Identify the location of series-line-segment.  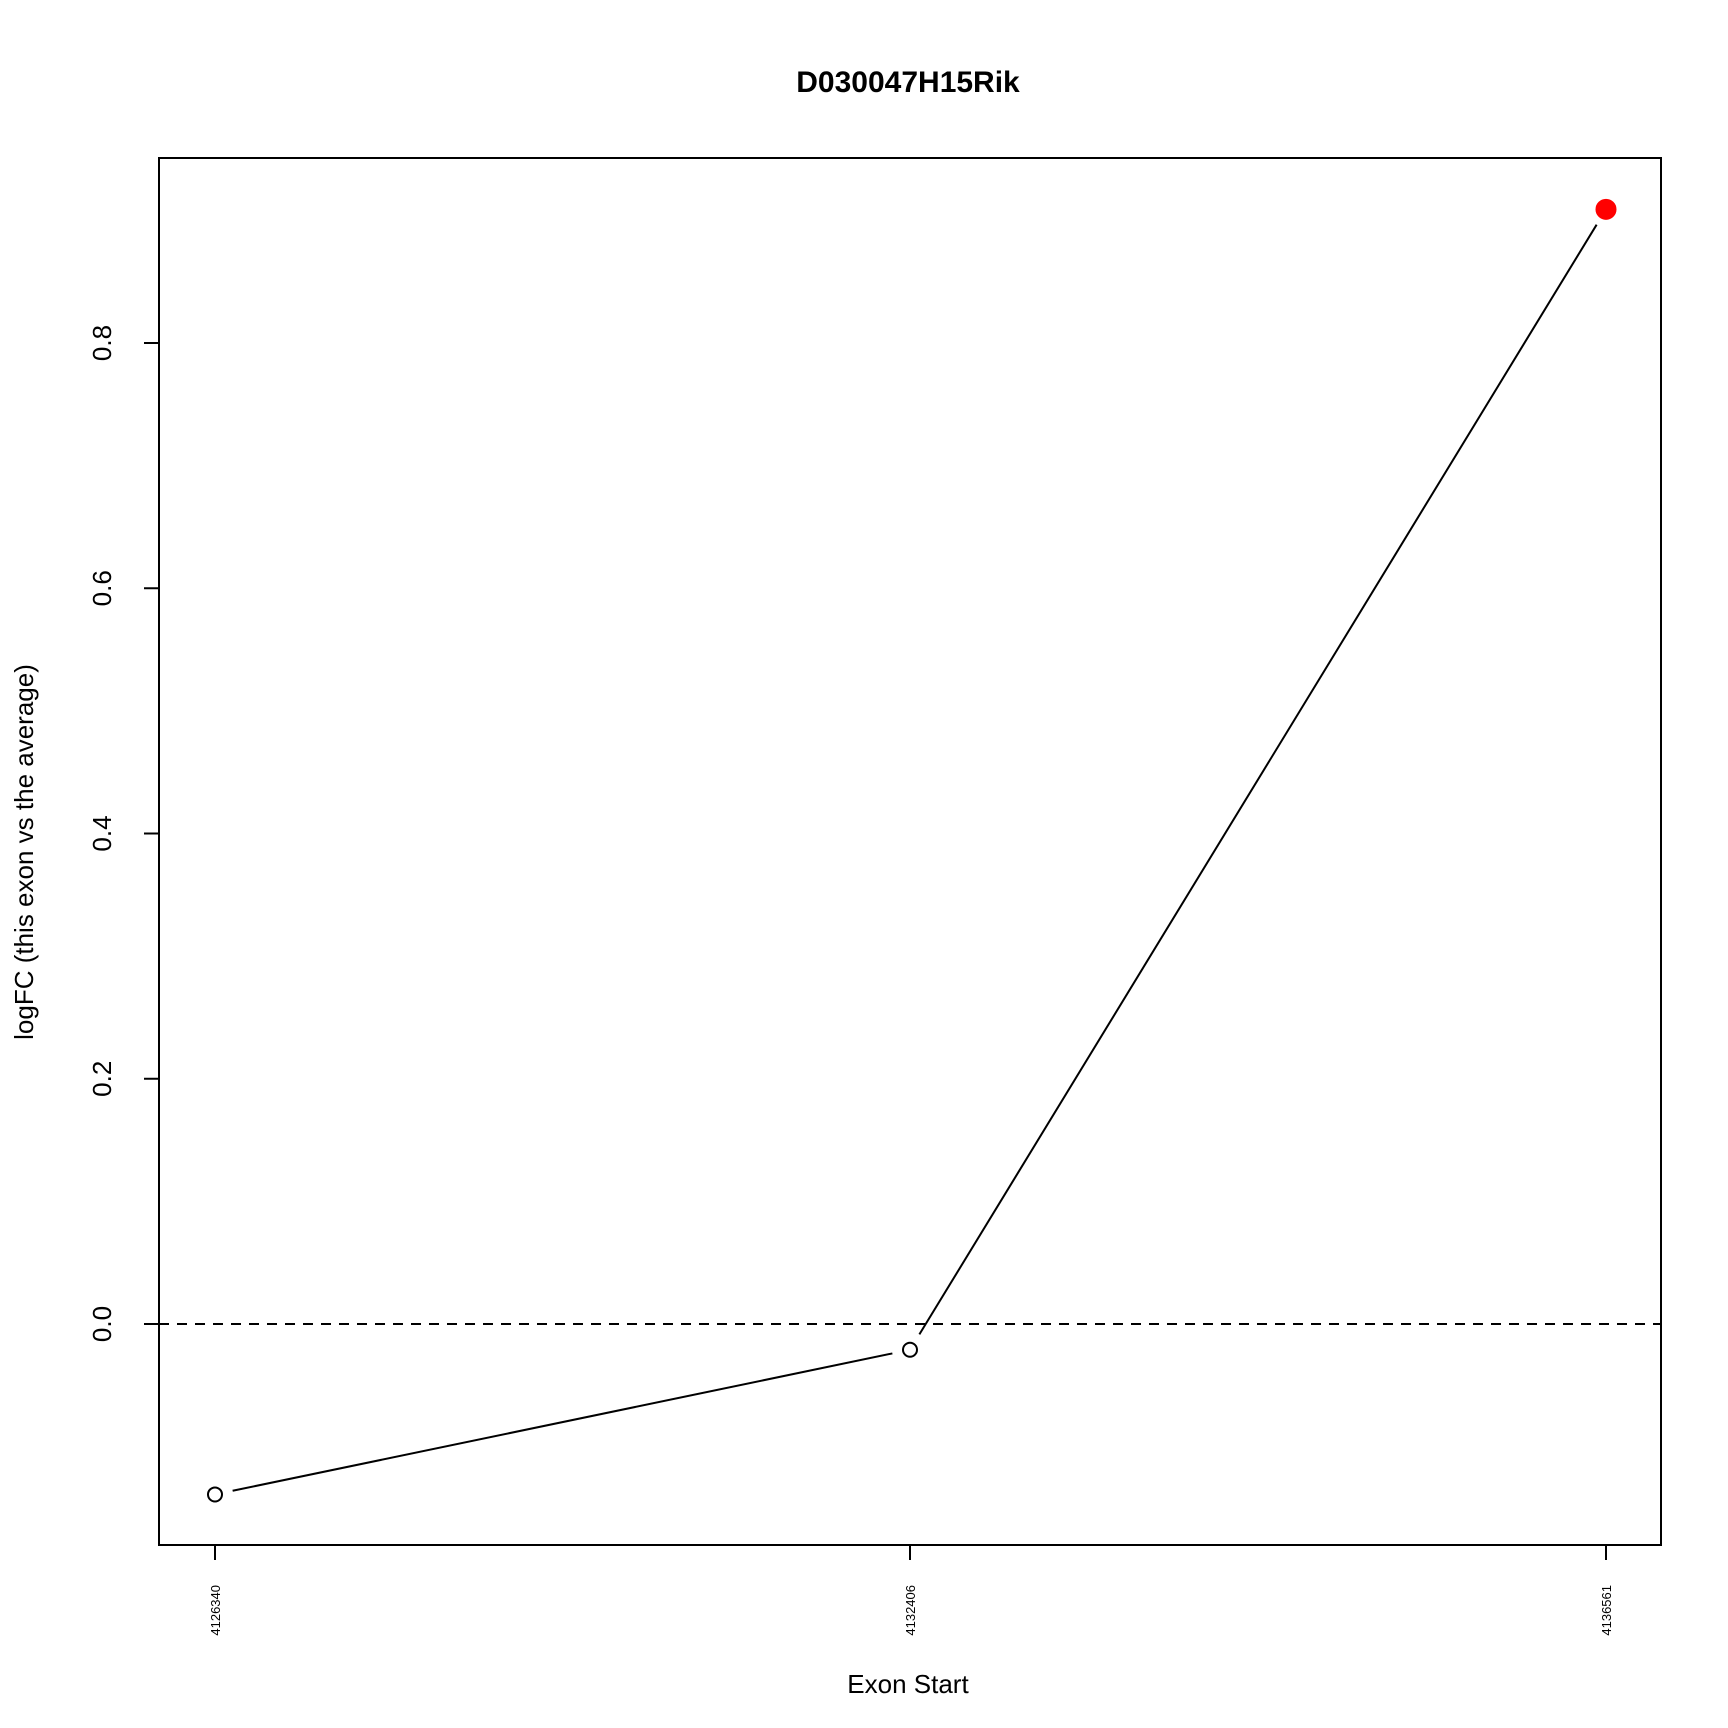
(562, 1422).